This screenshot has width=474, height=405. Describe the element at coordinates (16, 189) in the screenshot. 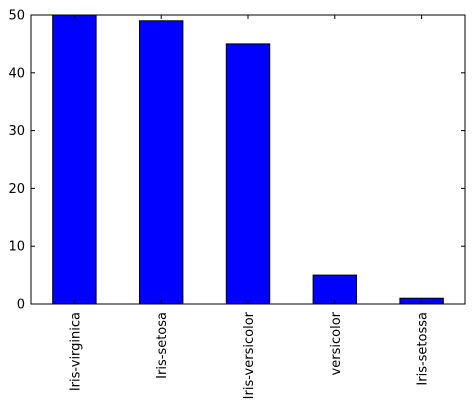

I see `y-tick-label: 20` at that location.